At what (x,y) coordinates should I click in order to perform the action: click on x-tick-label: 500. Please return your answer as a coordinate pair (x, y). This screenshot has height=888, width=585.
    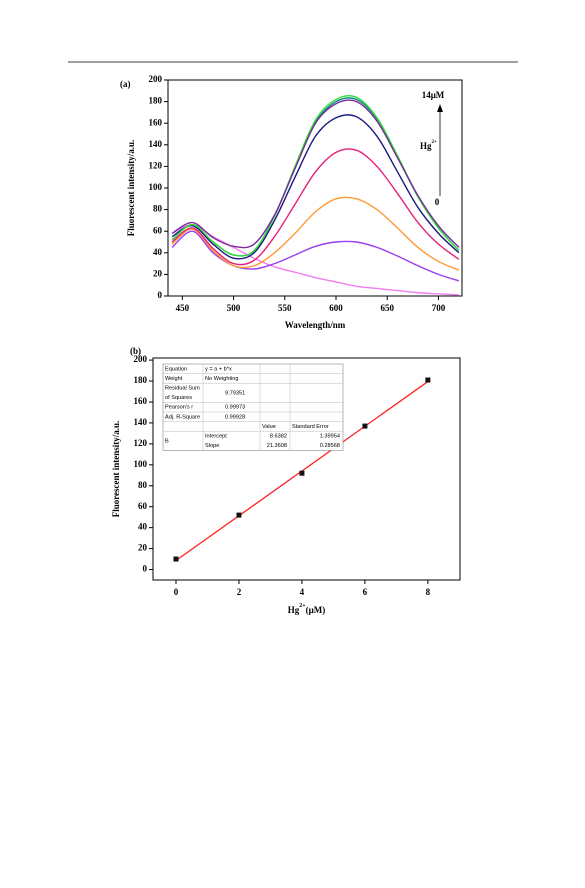
    Looking at the image, I should click on (234, 308).